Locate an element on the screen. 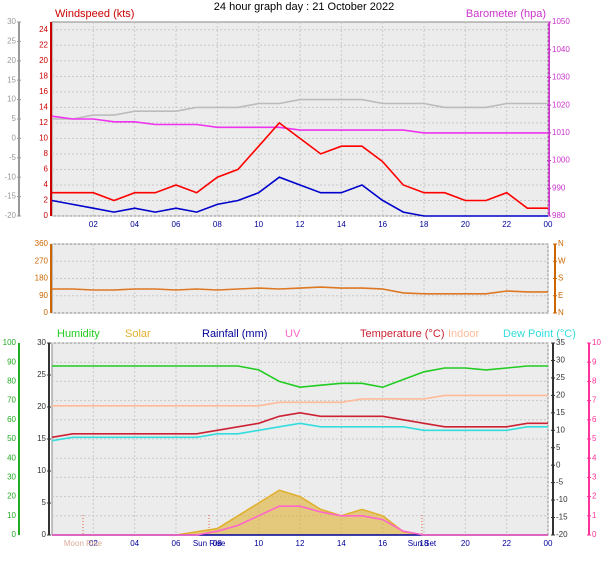  y-tick-label: 6 is located at coordinates (46, 169).